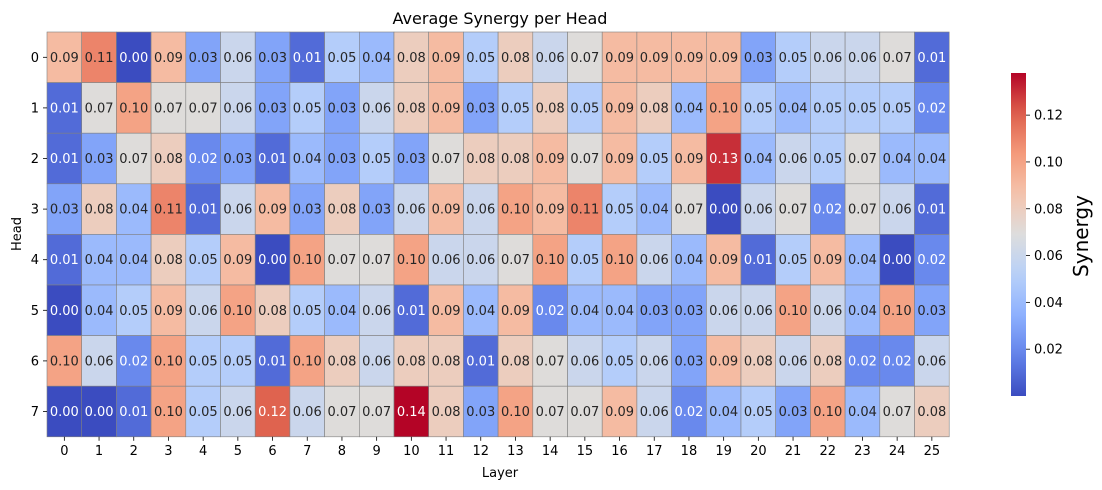 Image resolution: width=1102 pixels, height=490 pixels. I want to click on colorbar-tick-label: 0.12, so click(1048, 116).